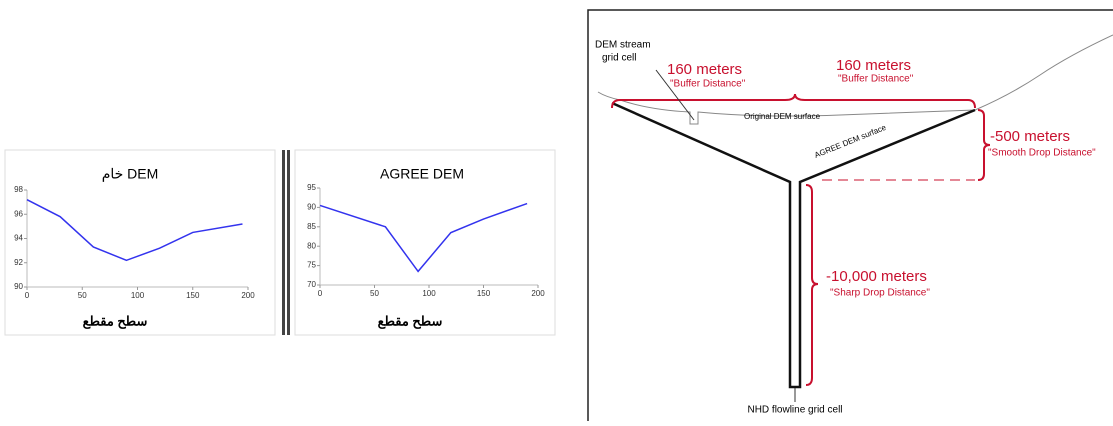  What do you see at coordinates (18, 213) in the screenshot?
I see `y-tick-label: 96` at bounding box center [18, 213].